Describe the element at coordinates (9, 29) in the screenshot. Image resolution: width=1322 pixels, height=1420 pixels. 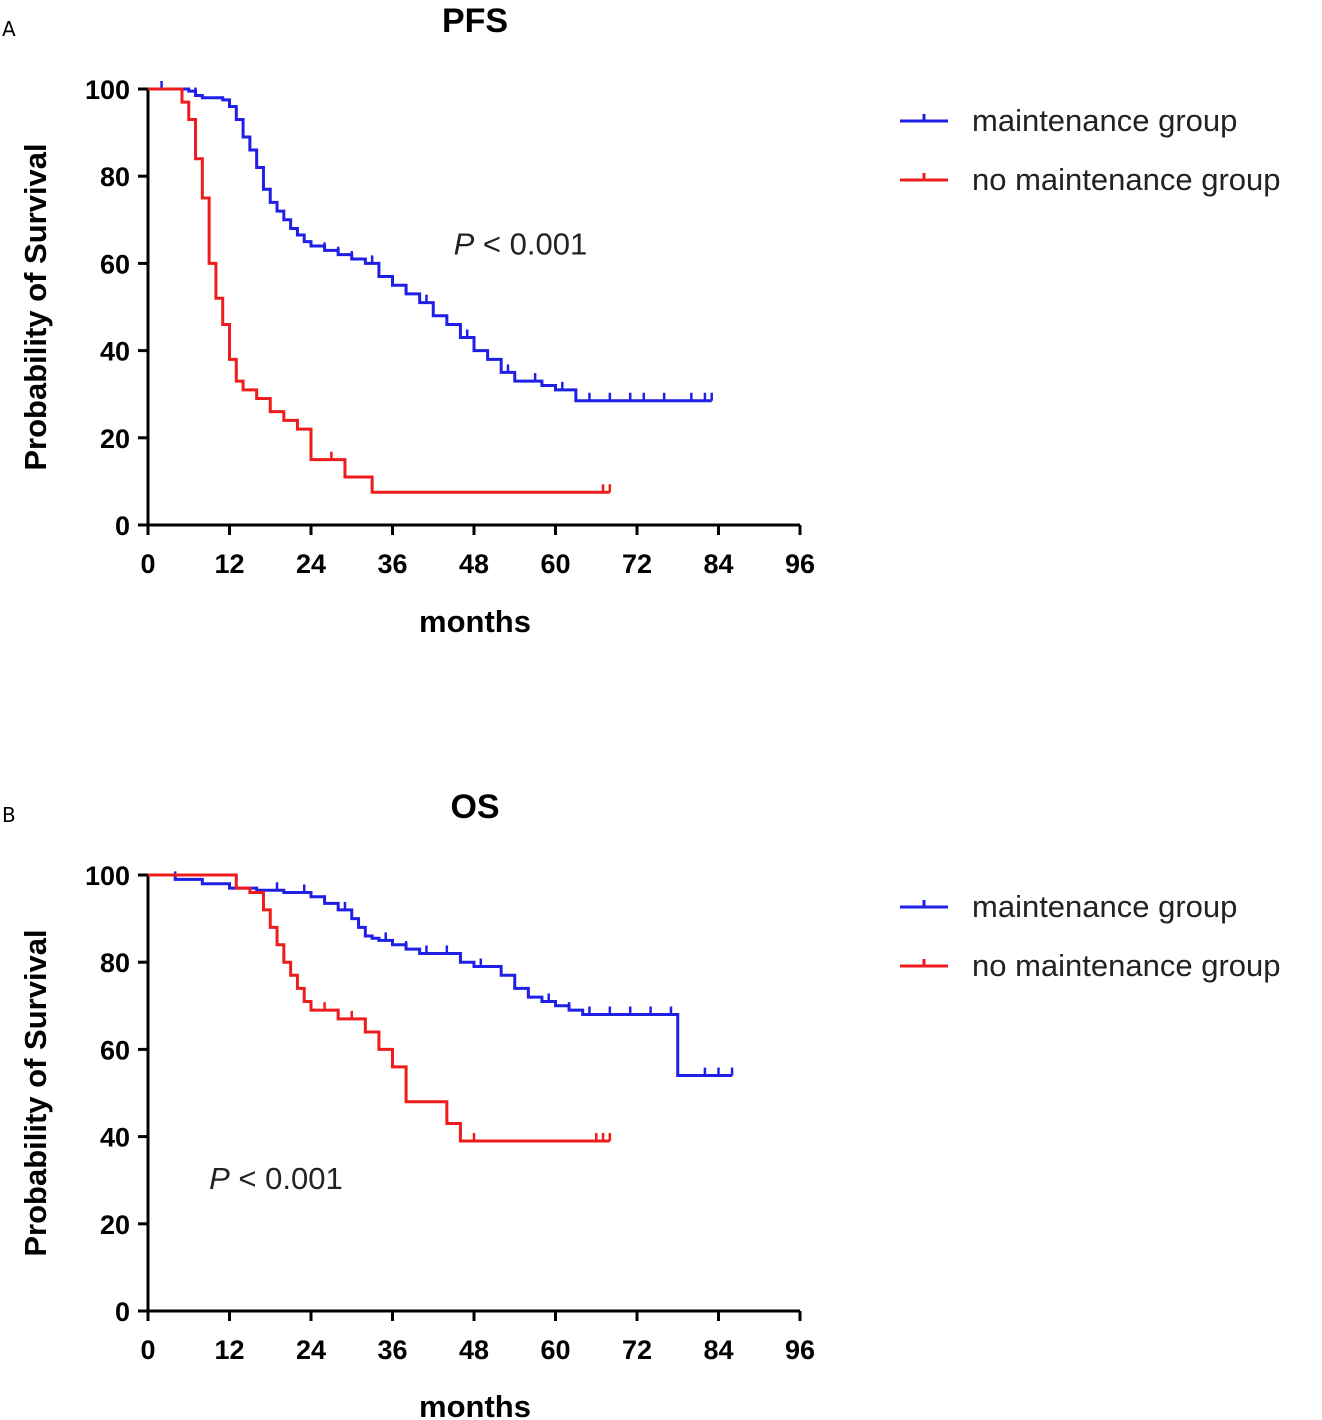
I see `panel-letter: A` at that location.